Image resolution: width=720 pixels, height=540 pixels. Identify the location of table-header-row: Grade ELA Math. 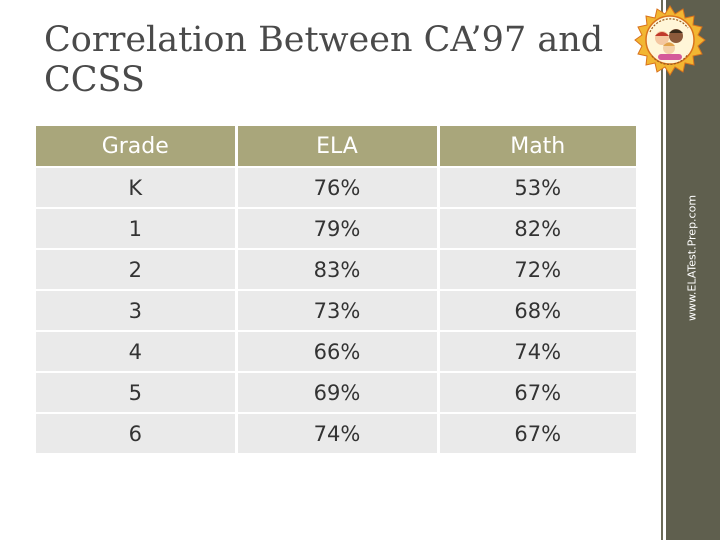
(336, 146).